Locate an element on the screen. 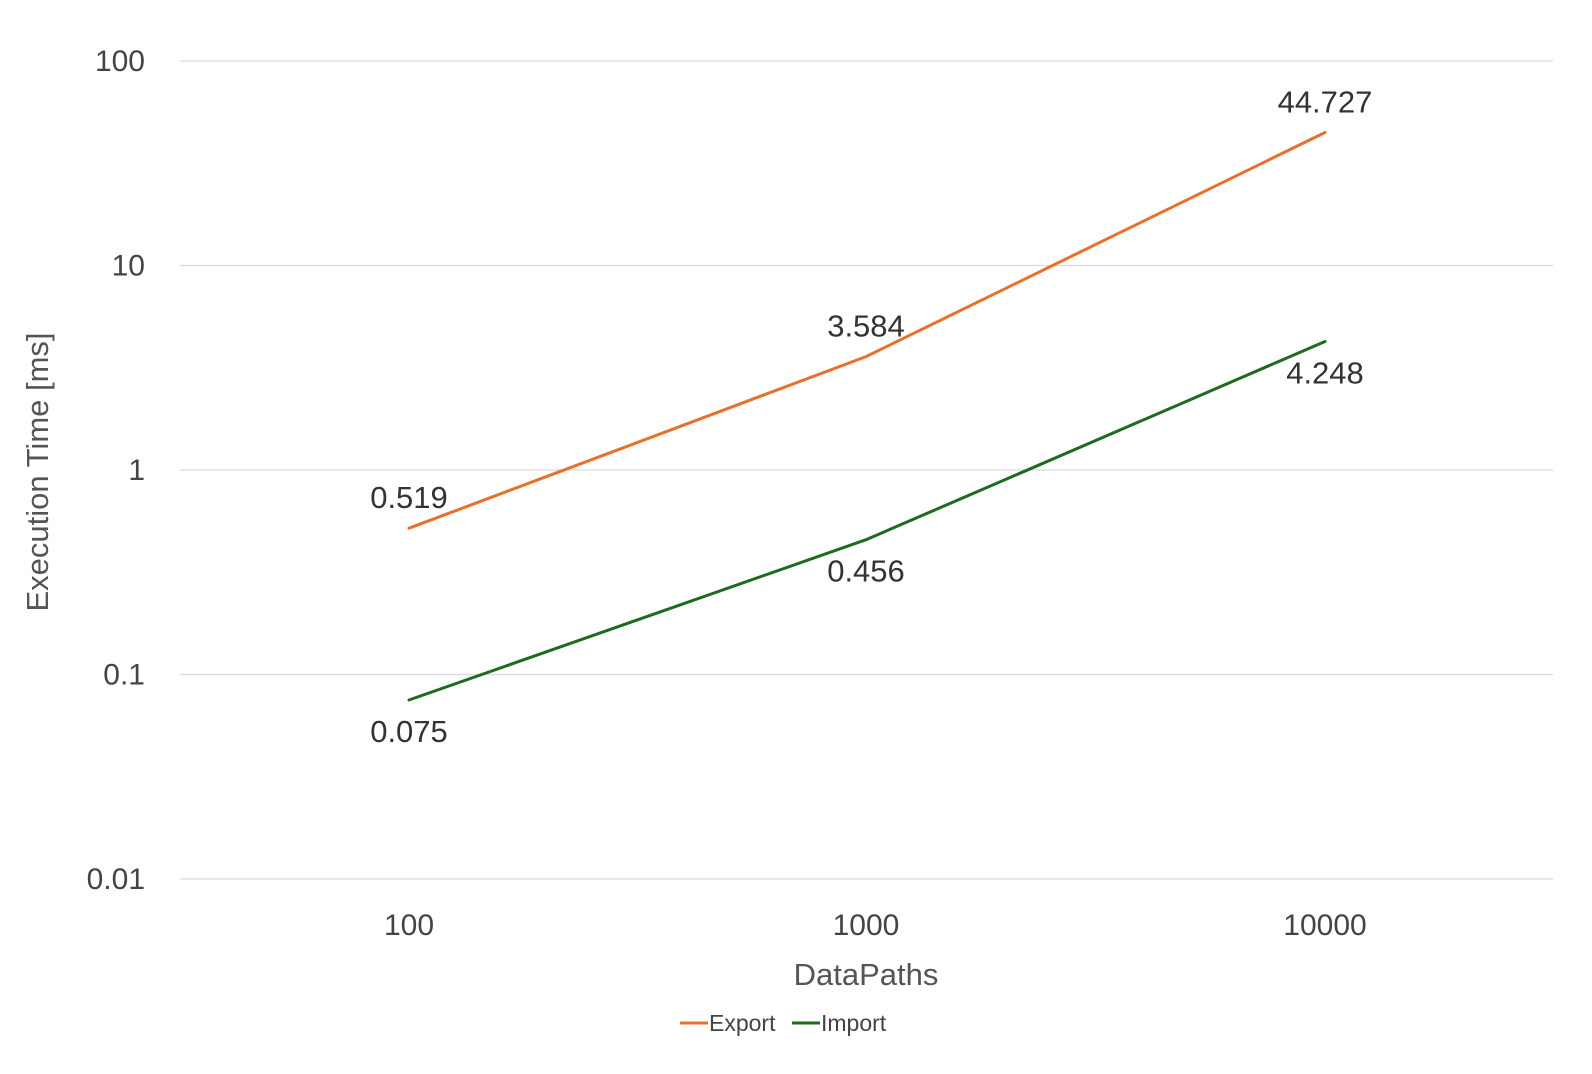  y-tick-label: 0.1 is located at coordinates (124, 675).